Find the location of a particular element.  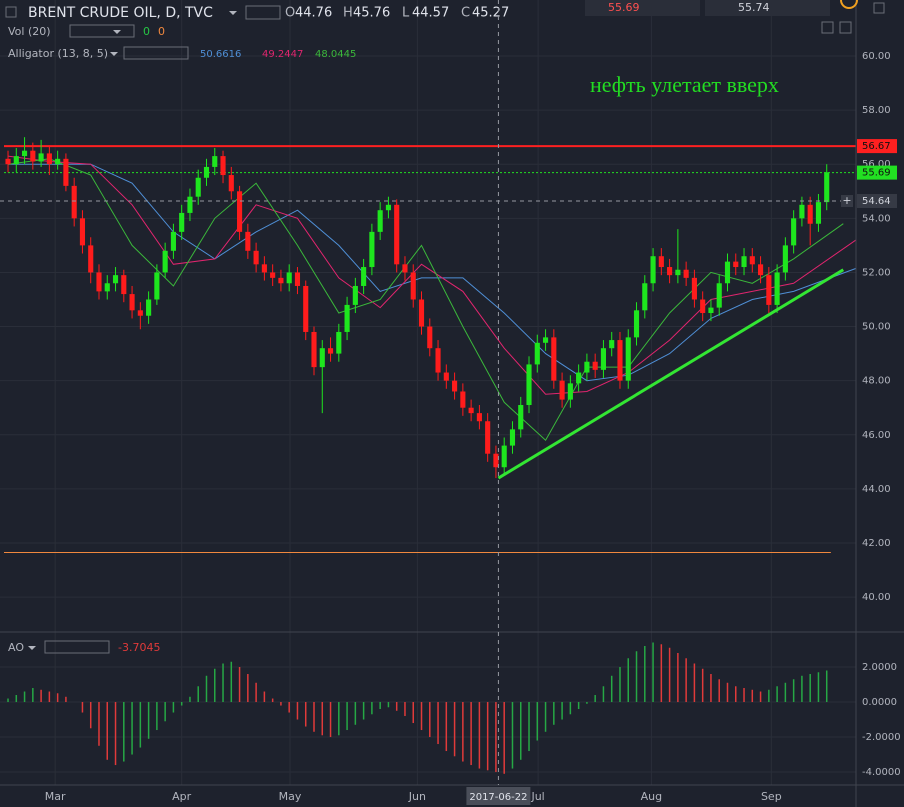

y-tick-label: 40.00 is located at coordinates (876, 597).